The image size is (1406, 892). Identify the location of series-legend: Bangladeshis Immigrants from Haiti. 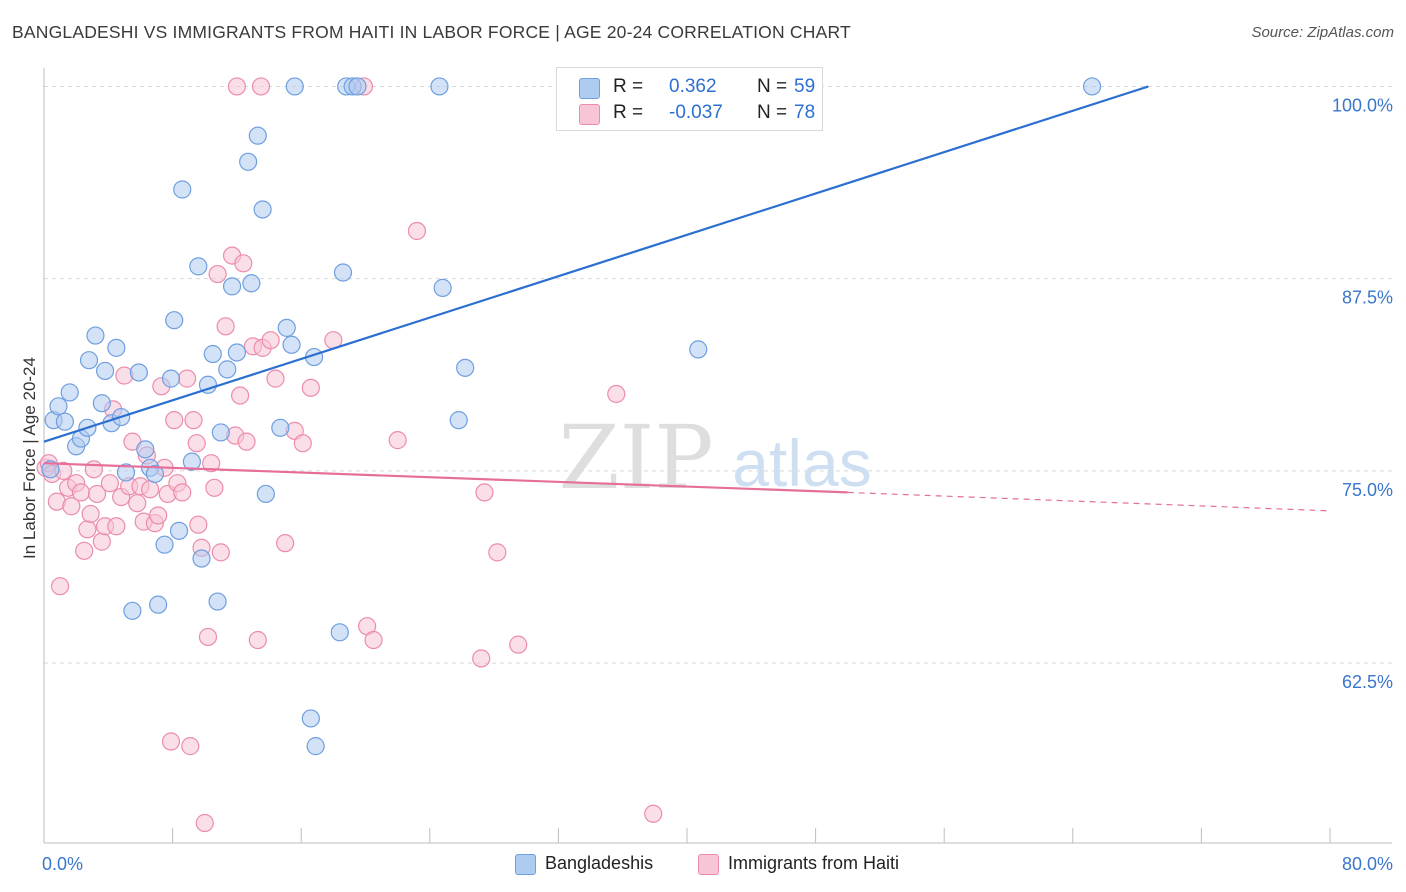
(703, 865).